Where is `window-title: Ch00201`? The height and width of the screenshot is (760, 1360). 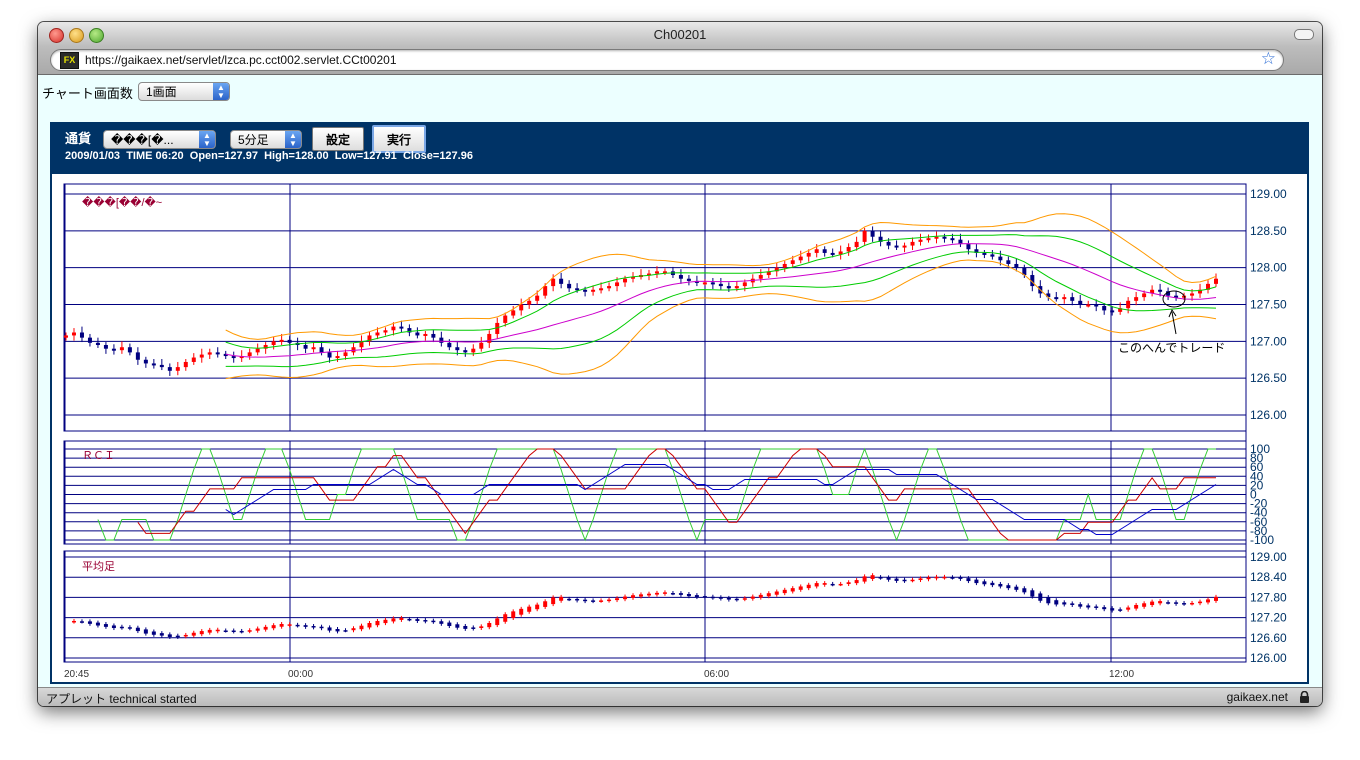
window-title: Ch00201 is located at coordinates (680, 34).